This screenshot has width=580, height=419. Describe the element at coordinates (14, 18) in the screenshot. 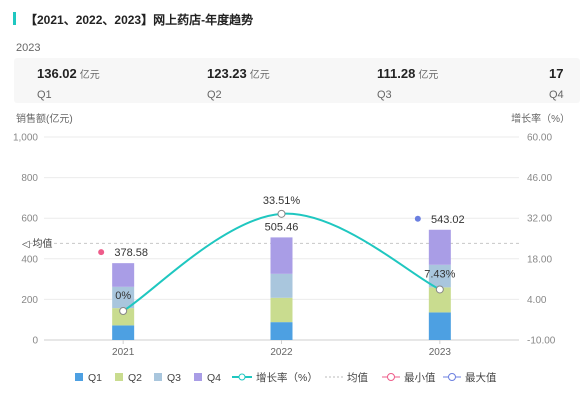

I see `title-accent-bar` at that location.